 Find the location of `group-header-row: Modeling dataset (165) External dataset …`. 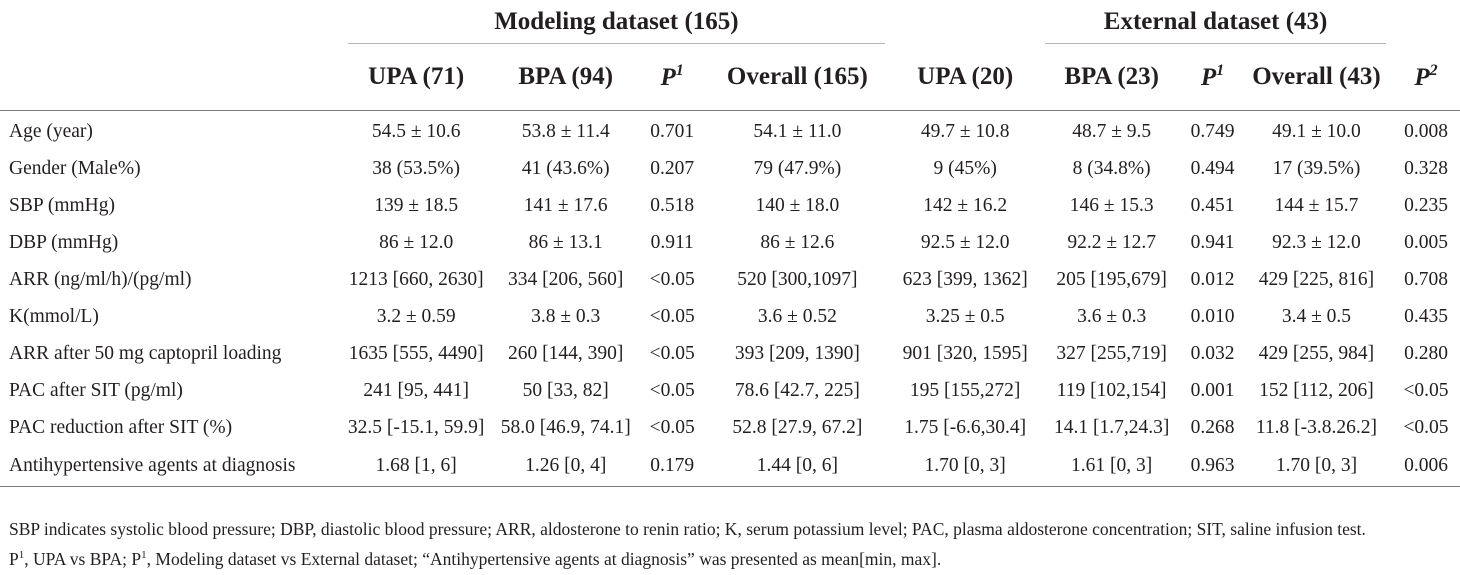

group-header-row: Modeling dataset (165) External dataset … is located at coordinates (730, 21).